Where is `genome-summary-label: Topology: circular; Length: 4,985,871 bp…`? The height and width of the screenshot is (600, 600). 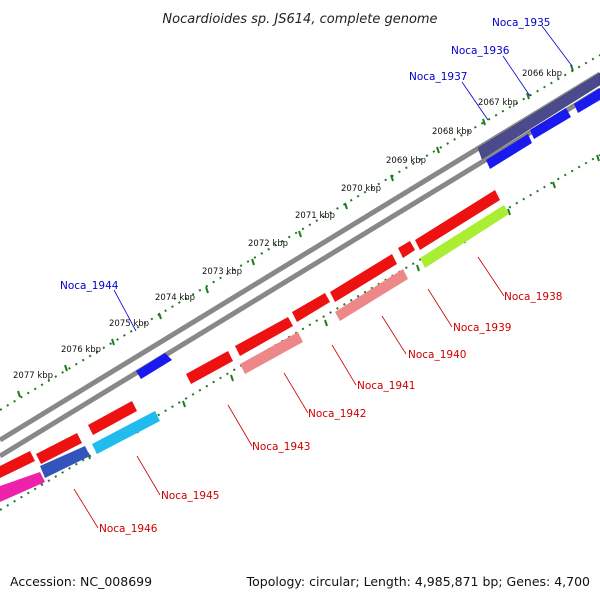 genome-summary-label: Topology: circular; Length: 4,985,871 bp… is located at coordinates (418, 581).